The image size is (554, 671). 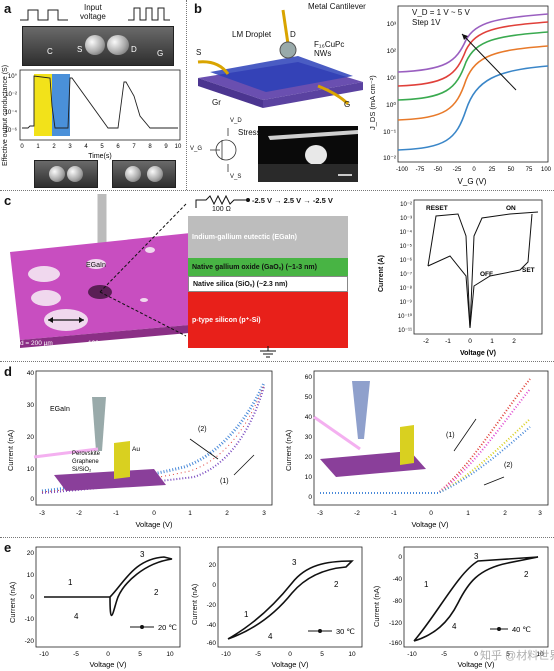 I want to click on temperature-label: 40 ℃, so click(x=521, y=629).